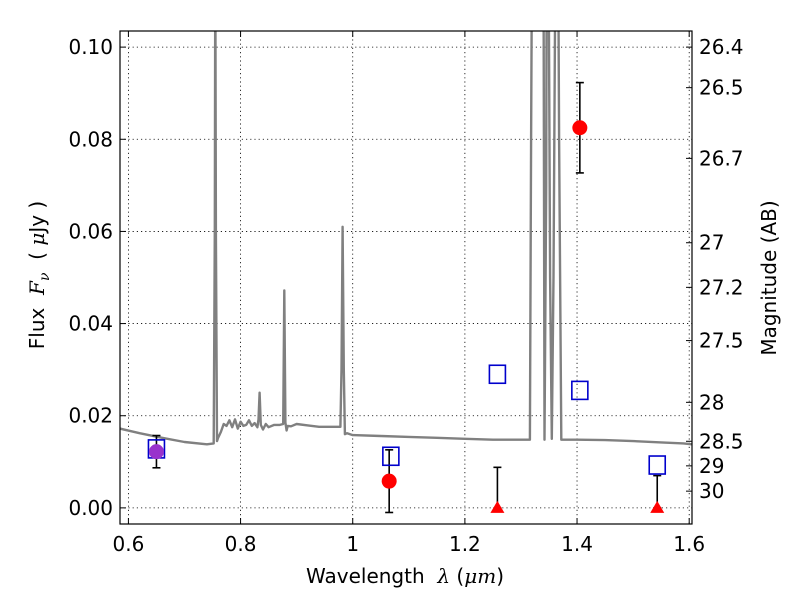 The width and height of the screenshot is (800, 600). What do you see at coordinates (352, 544) in the screenshot?
I see `x-tick-label: 1` at bounding box center [352, 544].